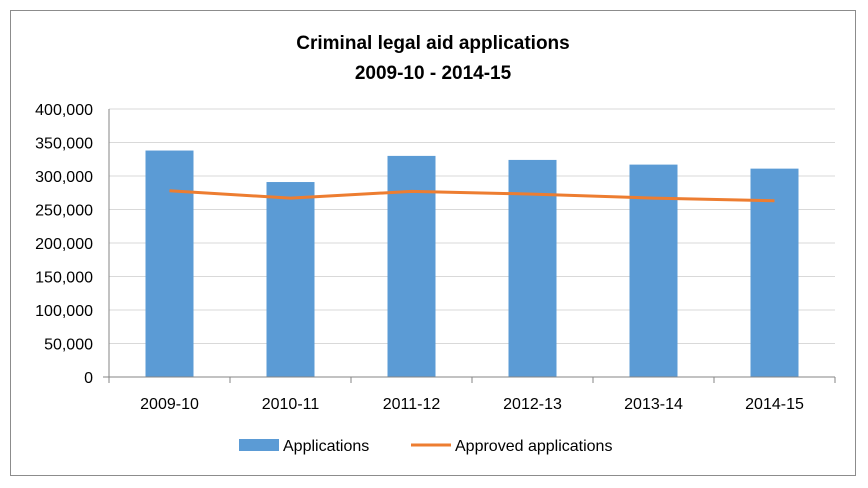 The image size is (868, 488). What do you see at coordinates (64, 177) in the screenshot?
I see `y-tick-label: 300,000` at bounding box center [64, 177].